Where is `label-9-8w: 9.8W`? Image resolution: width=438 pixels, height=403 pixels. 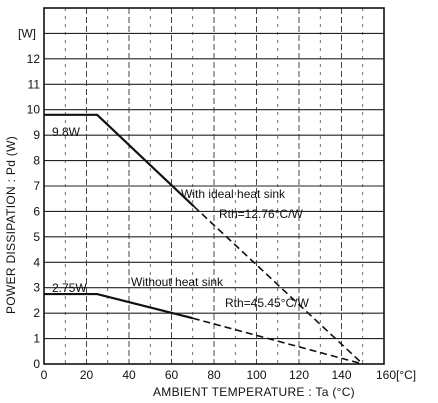 label-9-8w: 9.8W is located at coordinates (66, 132).